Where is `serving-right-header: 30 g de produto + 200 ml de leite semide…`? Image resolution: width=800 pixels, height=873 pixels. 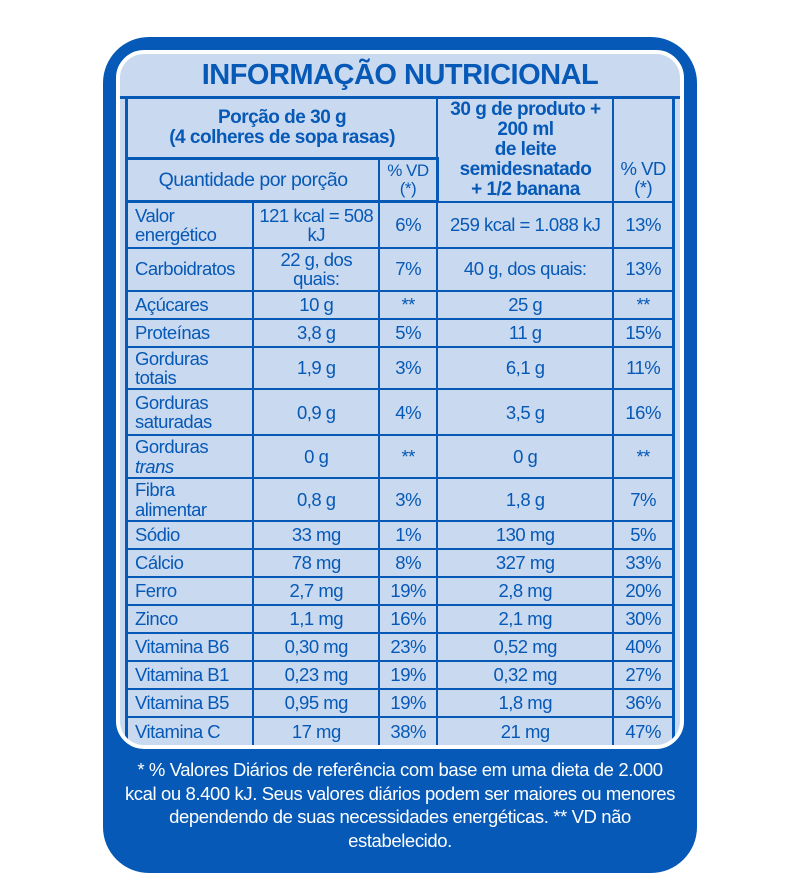 serving-right-header: 30 g de produto + 200 ml de leite semide… is located at coordinates (525, 151).